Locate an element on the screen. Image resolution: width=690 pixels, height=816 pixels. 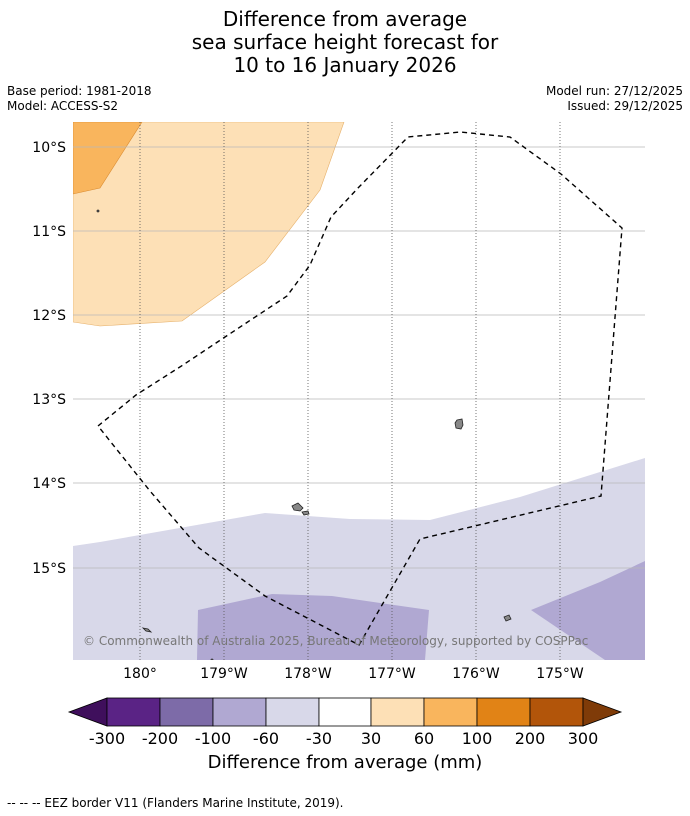
lon-label-179w: 179°W is located at coordinates (224, 674).